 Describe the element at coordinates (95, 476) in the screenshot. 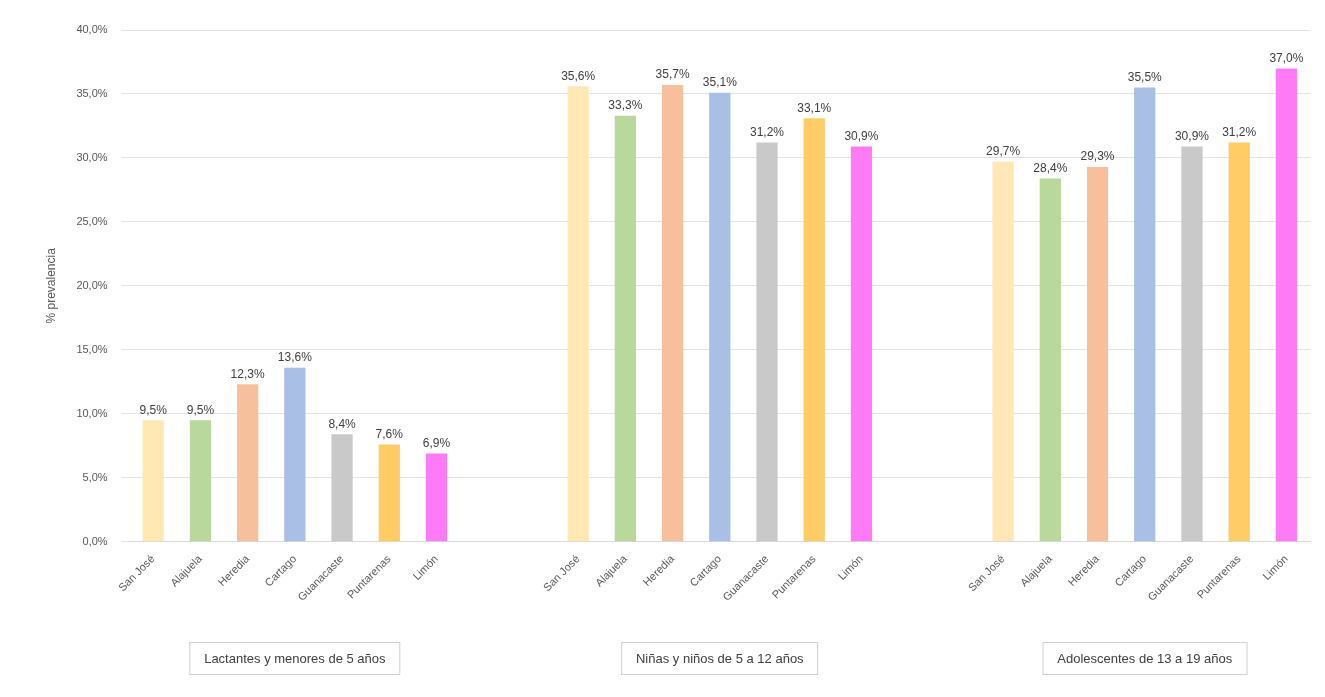

I see `y-tick-label: 5,0%` at that location.